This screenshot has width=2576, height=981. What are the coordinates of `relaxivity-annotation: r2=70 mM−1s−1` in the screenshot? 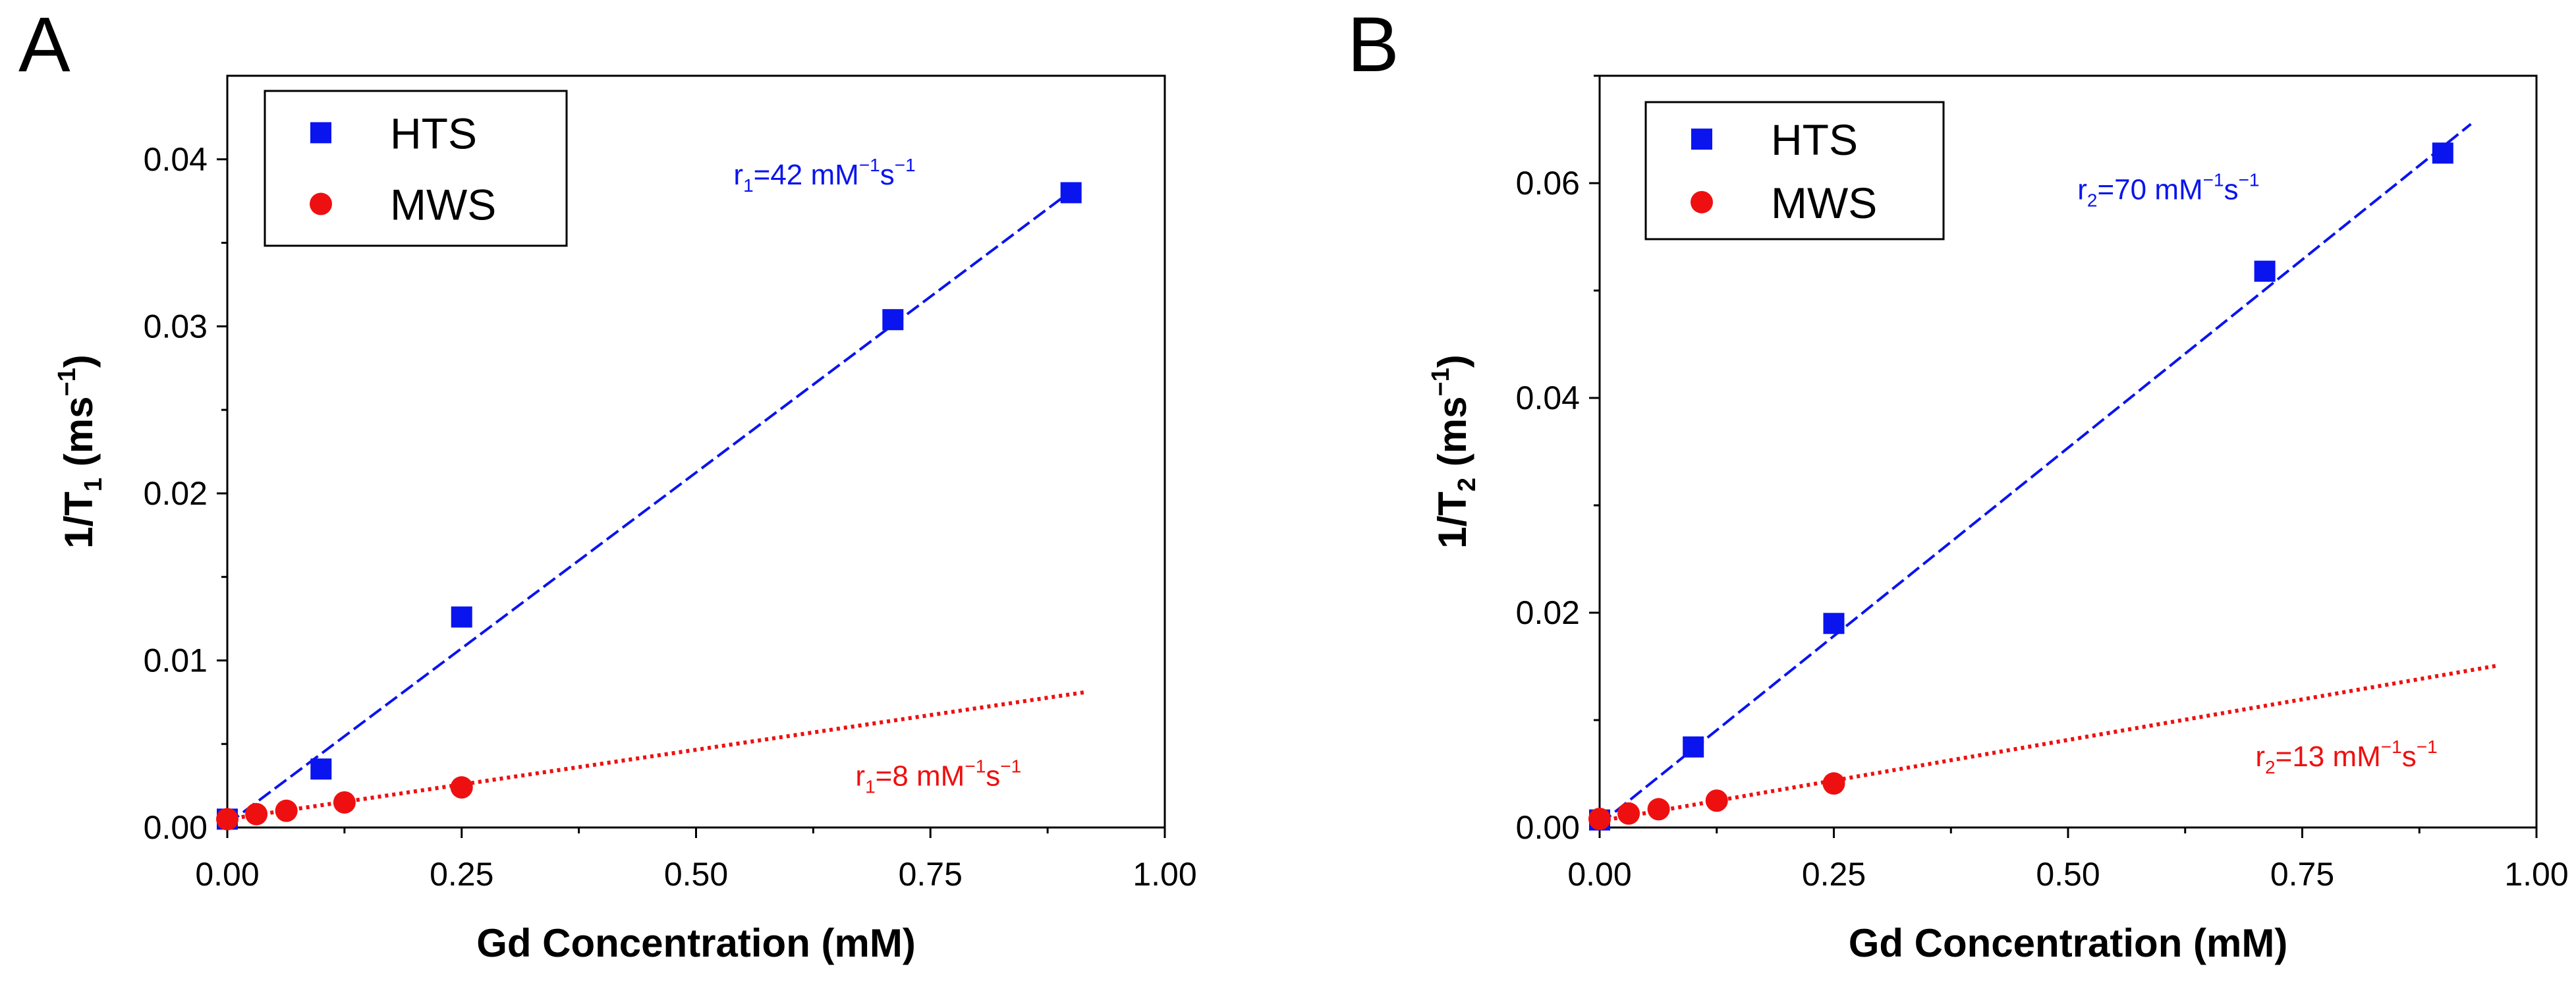 It's located at (2168, 189).